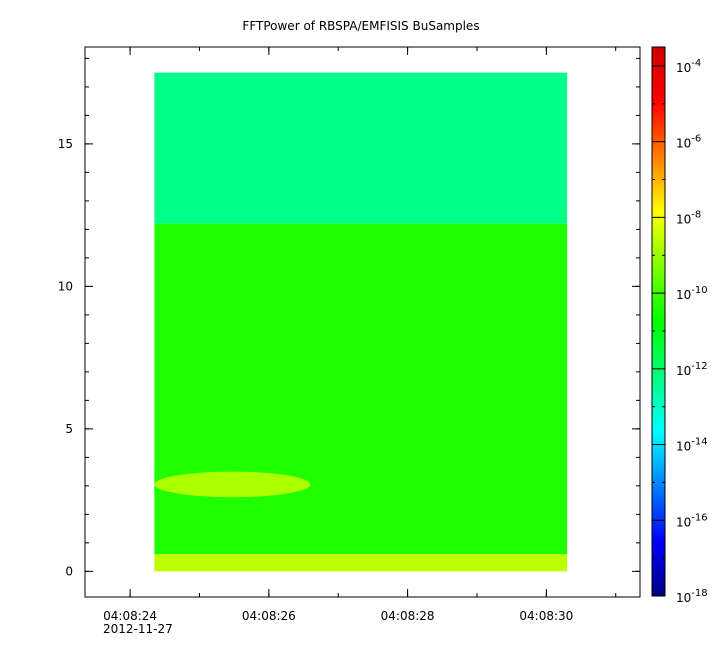 The image size is (724, 656). What do you see at coordinates (658, 321) in the screenshot?
I see `colorbar` at bounding box center [658, 321].